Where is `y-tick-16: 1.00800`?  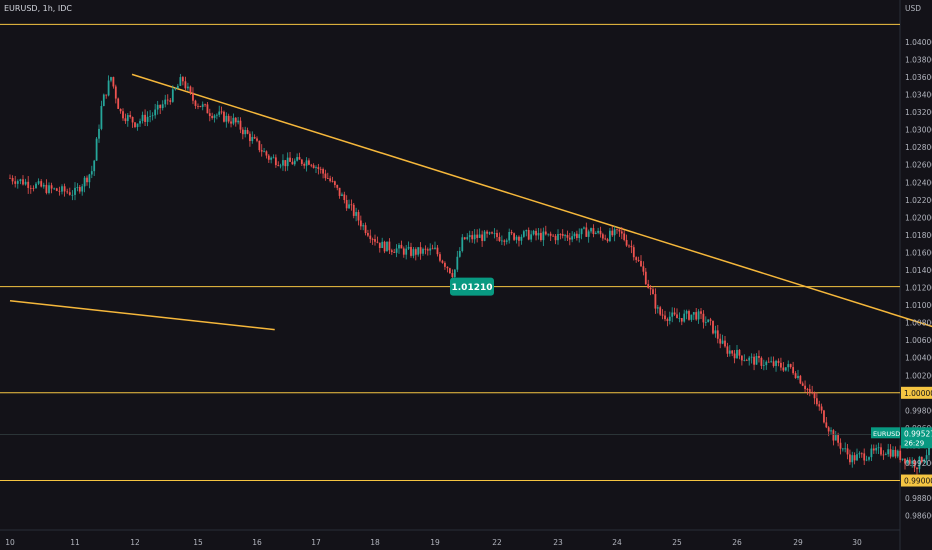 y-tick-16: 1.00800 is located at coordinates (918, 323).